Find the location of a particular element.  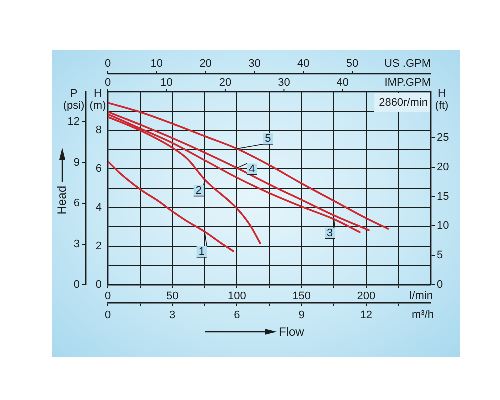

text: Head is located at coordinates (62, 200).